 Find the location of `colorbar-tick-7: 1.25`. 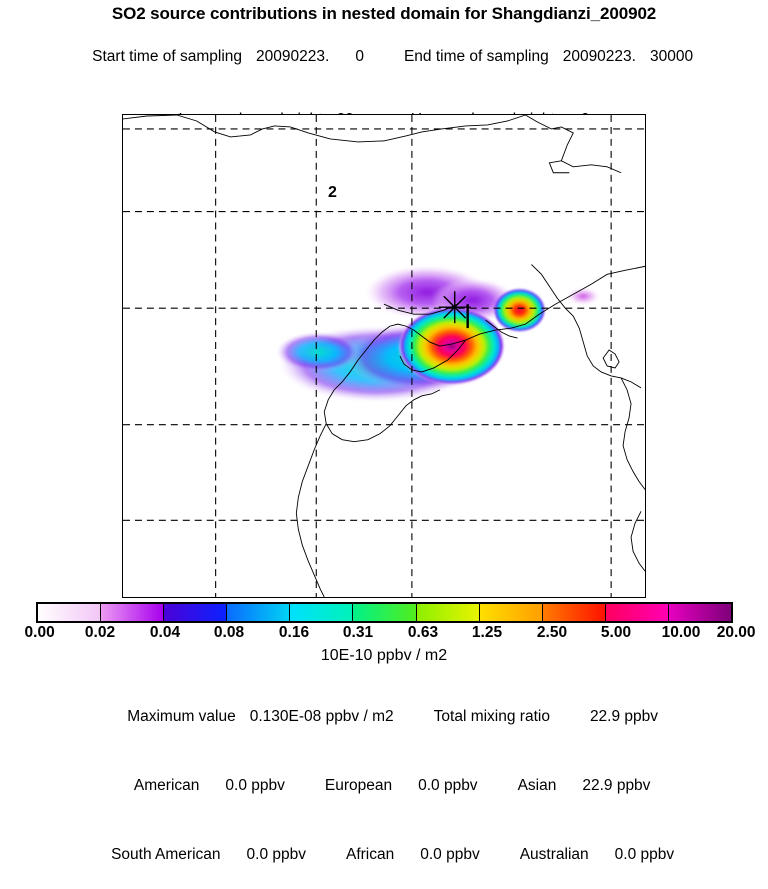

colorbar-tick-7: 1.25 is located at coordinates (487, 632).